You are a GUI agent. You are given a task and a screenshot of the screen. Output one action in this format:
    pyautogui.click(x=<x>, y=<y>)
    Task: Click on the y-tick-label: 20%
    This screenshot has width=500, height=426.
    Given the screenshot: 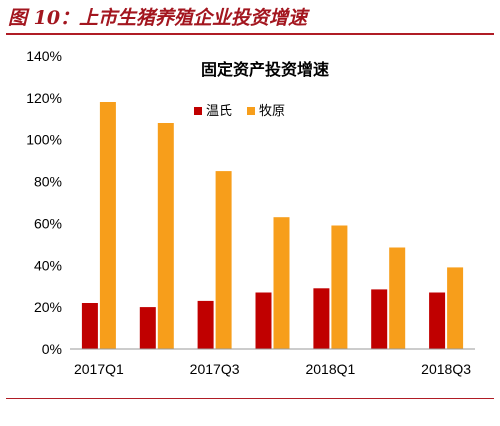 What is the action you would take?
    pyautogui.click(x=48, y=307)
    